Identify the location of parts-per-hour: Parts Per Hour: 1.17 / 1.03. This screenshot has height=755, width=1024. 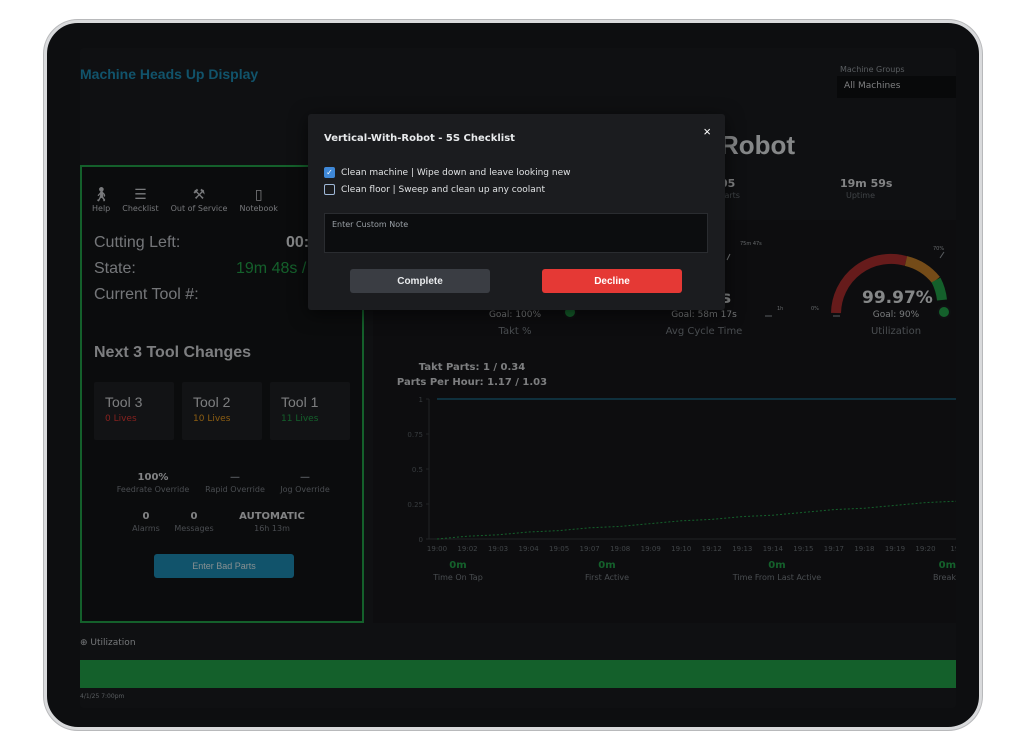
(472, 382).